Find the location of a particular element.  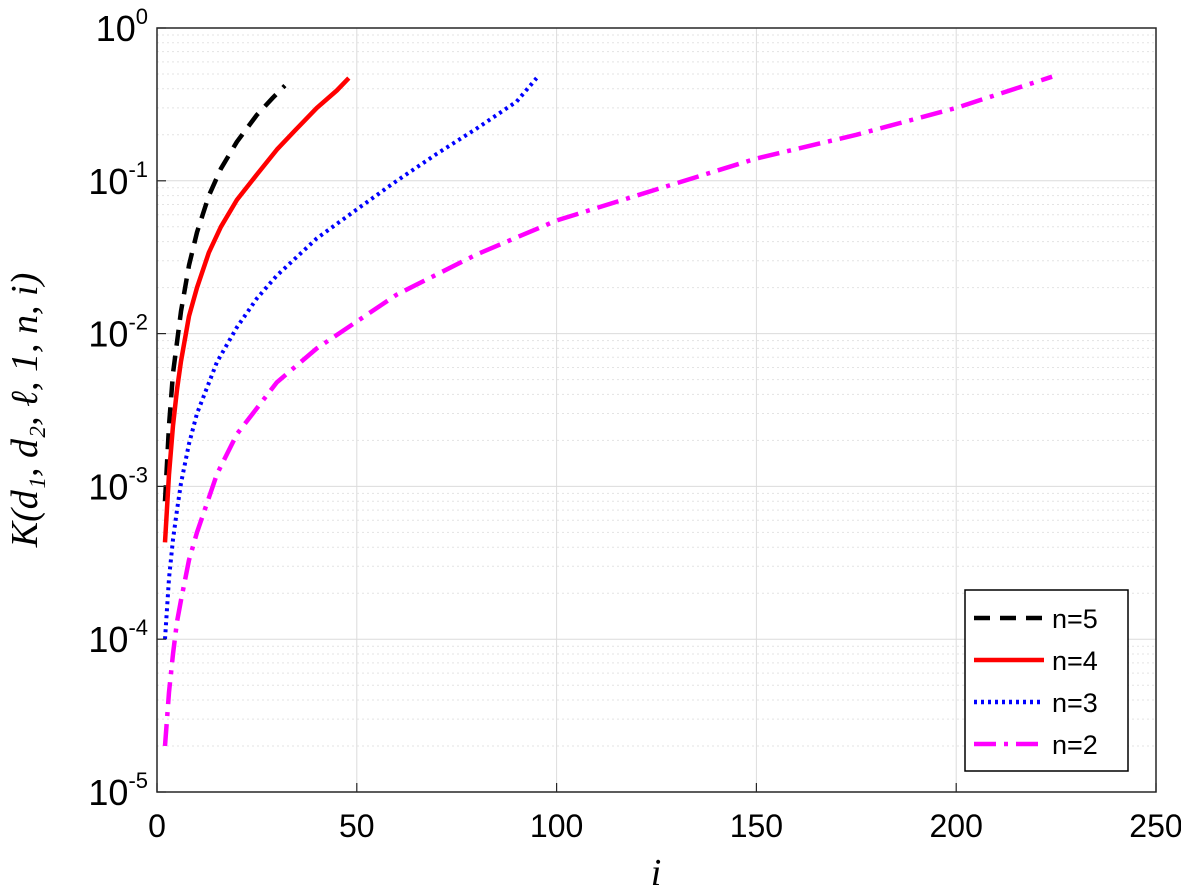

series-line-n=4 is located at coordinates (256, 309).